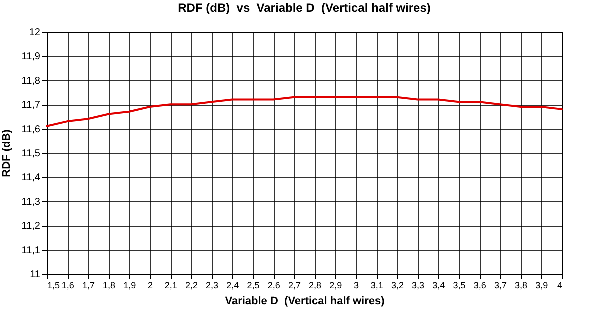 This screenshot has height=321, width=605. What do you see at coordinates (397, 285) in the screenshot?
I see `x-tick-label: 3,2` at bounding box center [397, 285].